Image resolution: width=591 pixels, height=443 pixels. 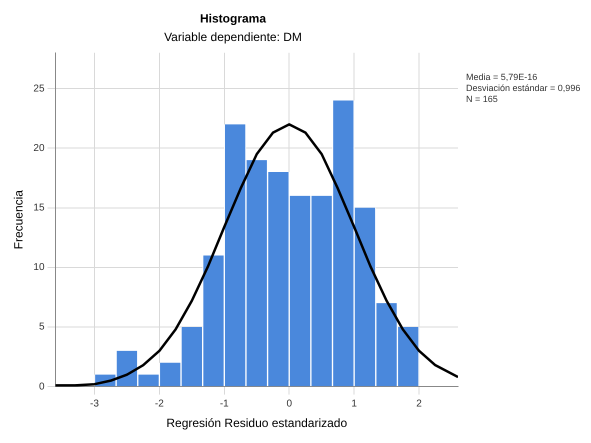 What do you see at coordinates (233, 37) in the screenshot?
I see `chart-subtitle: Variable dependiente: DM` at bounding box center [233, 37].